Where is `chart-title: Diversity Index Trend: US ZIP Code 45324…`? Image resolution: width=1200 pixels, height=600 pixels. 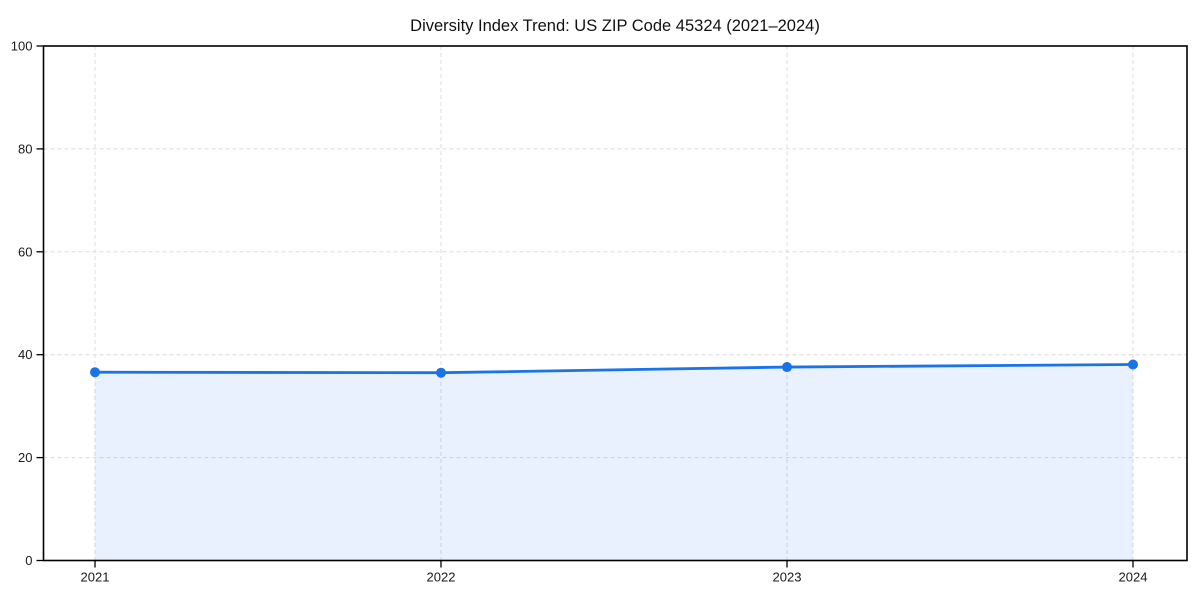
chart-title: Diversity Index Trend: US ZIP Code 45324… is located at coordinates (615, 26).